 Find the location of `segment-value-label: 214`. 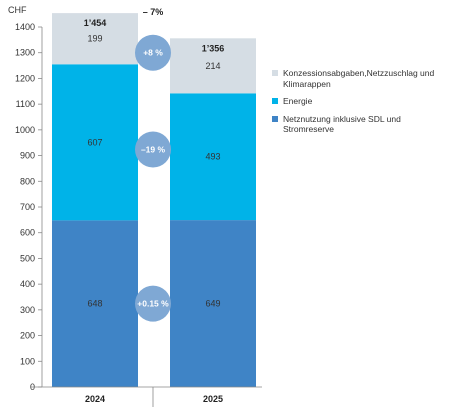

segment-value-label: 214 is located at coordinates (212, 66).